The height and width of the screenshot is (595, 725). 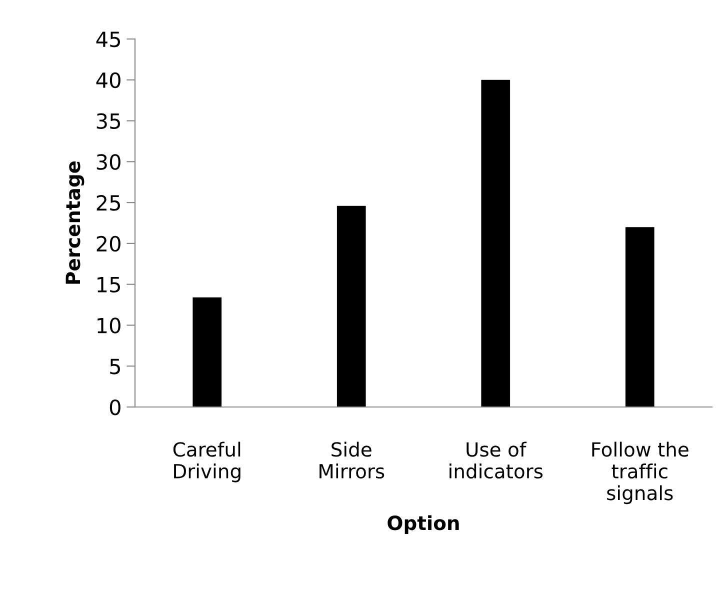 I want to click on y-tick-label: 10, so click(x=109, y=326).